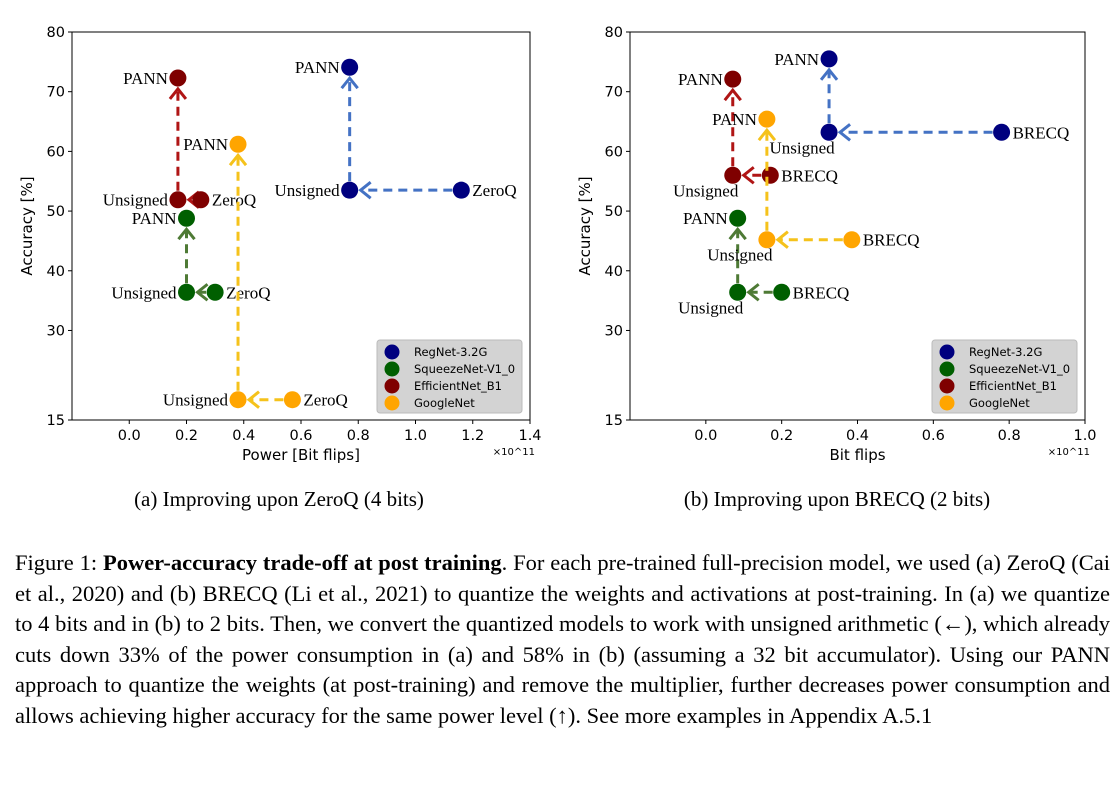 Image resolution: width=1120 pixels, height=797 pixels. I want to click on x-tick-label: 1.2, so click(472, 436).